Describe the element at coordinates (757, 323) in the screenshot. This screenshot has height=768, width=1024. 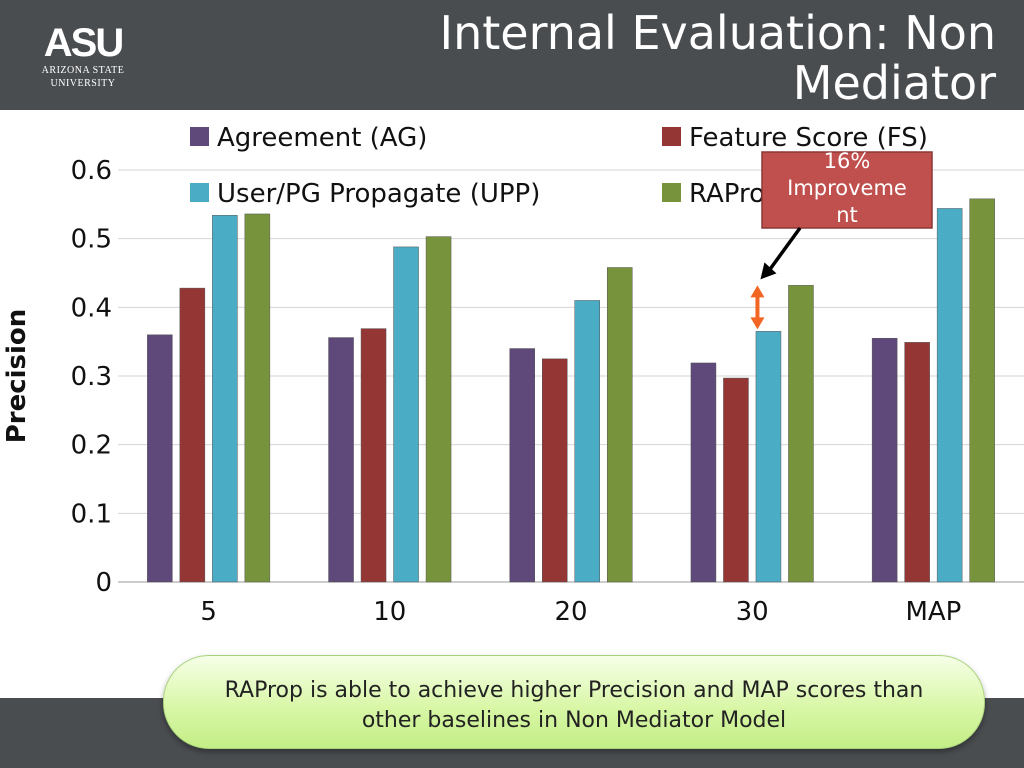
I see `improvement-arrow-head-down` at that location.